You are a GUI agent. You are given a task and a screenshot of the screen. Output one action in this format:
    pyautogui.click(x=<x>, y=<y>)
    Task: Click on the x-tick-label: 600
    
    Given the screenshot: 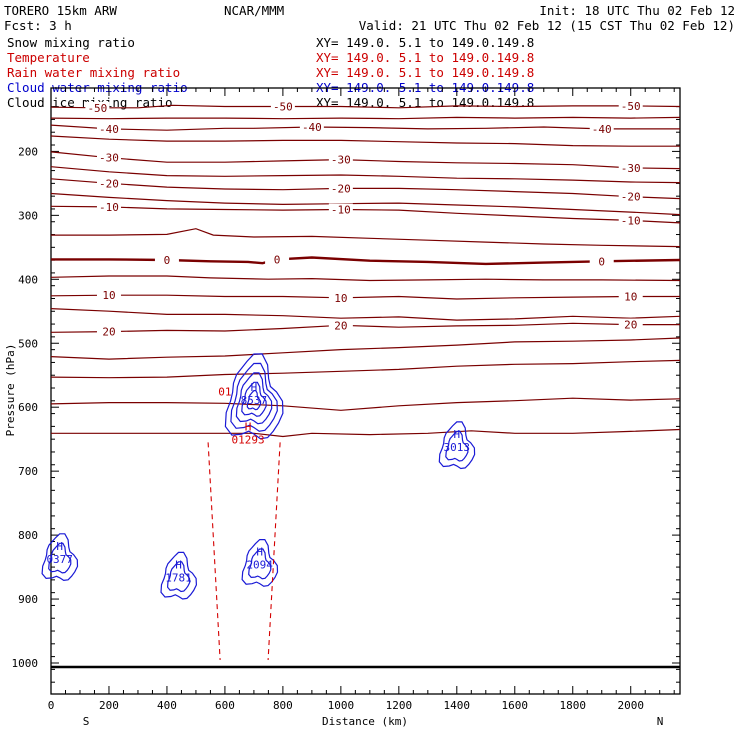 What is the action you would take?
    pyautogui.click(x=225, y=705)
    